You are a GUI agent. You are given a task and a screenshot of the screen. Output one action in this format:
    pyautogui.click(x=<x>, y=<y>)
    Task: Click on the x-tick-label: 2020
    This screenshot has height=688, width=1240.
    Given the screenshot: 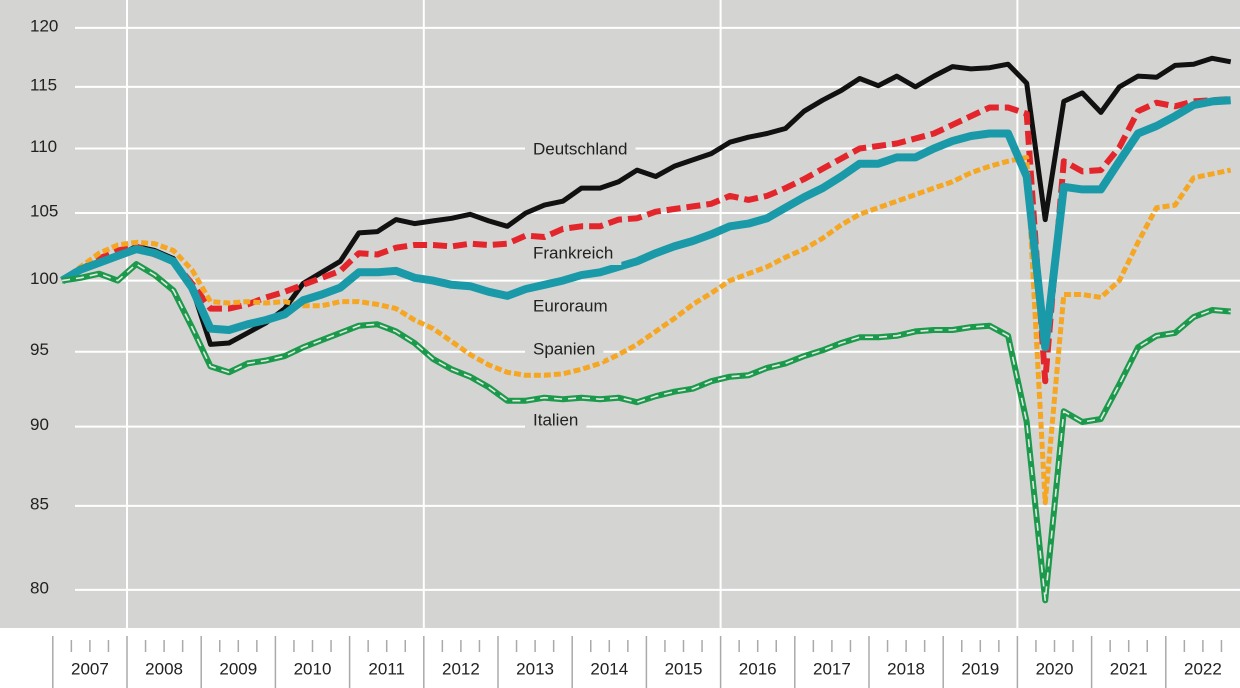 What is the action you would take?
    pyautogui.click(x=1055, y=668)
    